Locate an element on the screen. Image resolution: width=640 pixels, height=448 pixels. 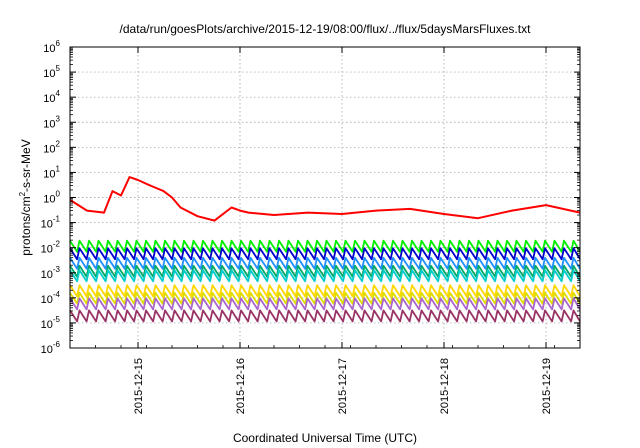
y-tick-label: 10⁻² is located at coordinates (51, 248).